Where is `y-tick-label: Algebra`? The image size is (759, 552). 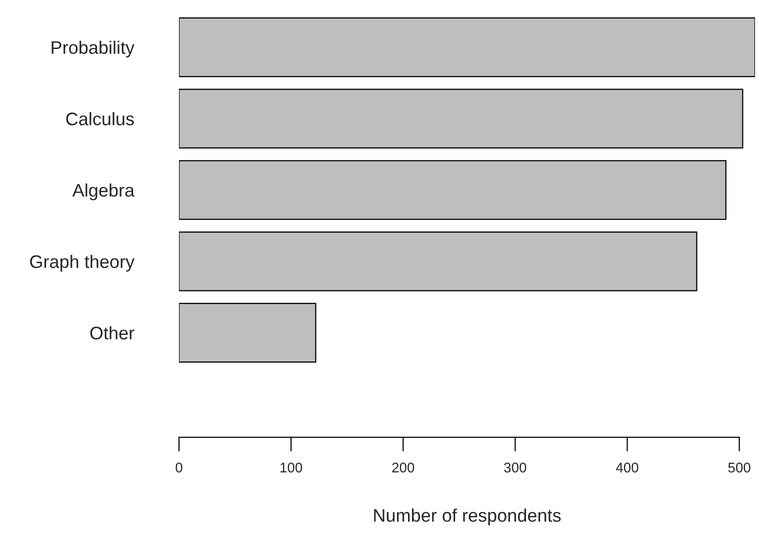
y-tick-label: Algebra is located at coordinates (103, 191).